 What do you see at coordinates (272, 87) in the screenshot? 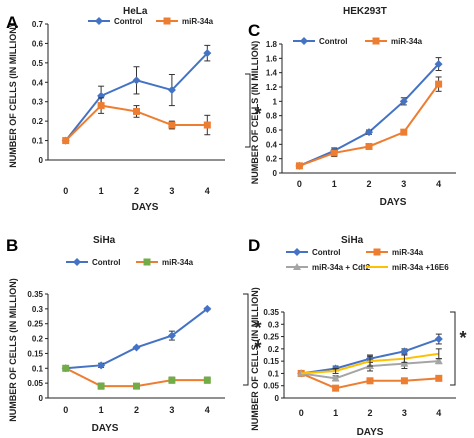
I see `y-tick-label: 1.2` at bounding box center [272, 87].